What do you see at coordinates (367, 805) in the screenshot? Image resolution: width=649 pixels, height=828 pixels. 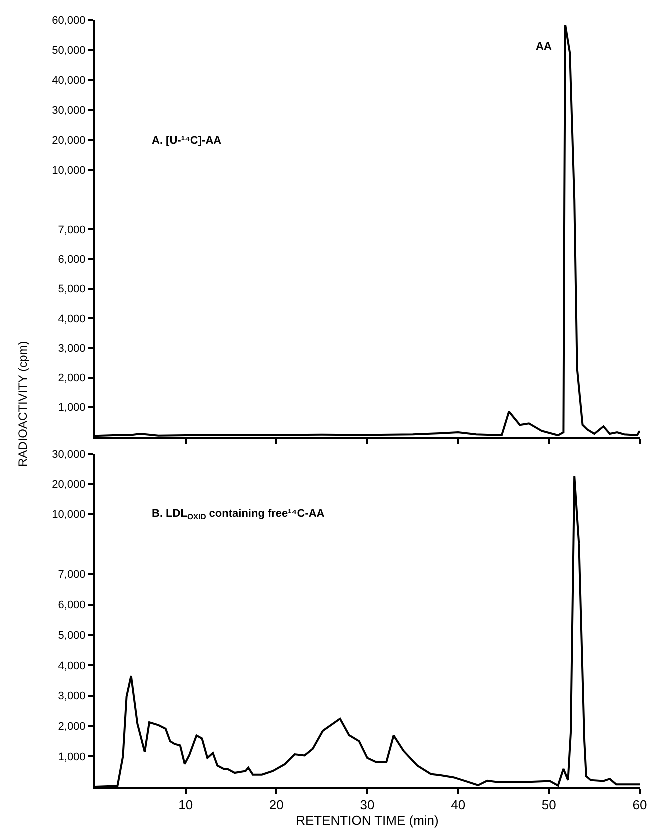 I see `x-tick-label: 30` at bounding box center [367, 805].